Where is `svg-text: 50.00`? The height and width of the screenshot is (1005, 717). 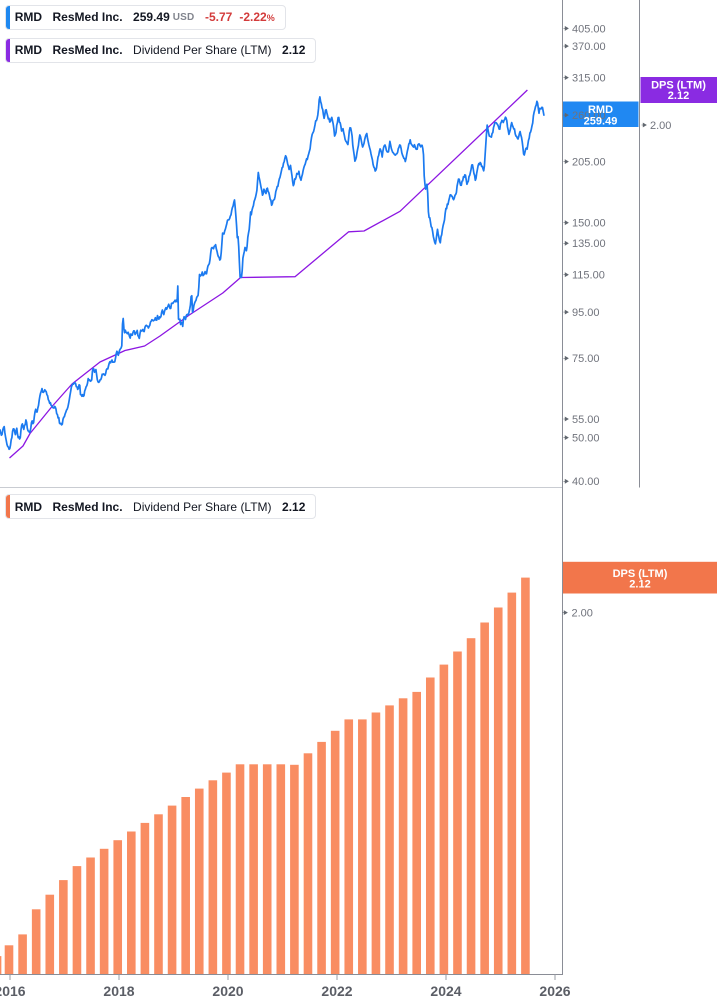
svg-text: 50.00 is located at coordinates (586, 439).